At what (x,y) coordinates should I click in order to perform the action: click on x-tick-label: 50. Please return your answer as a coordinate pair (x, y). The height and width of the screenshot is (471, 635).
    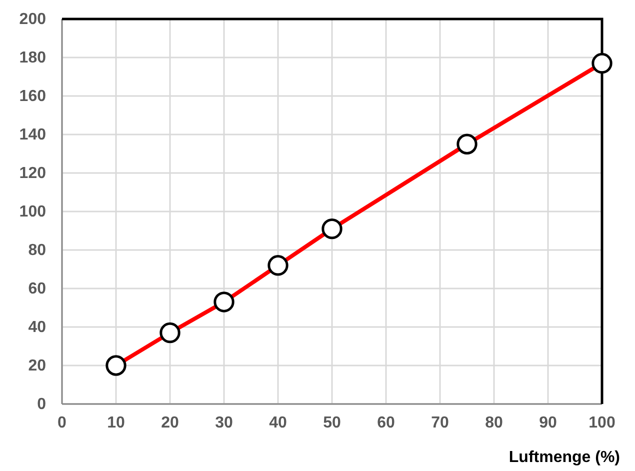
    Looking at the image, I should click on (332, 423).